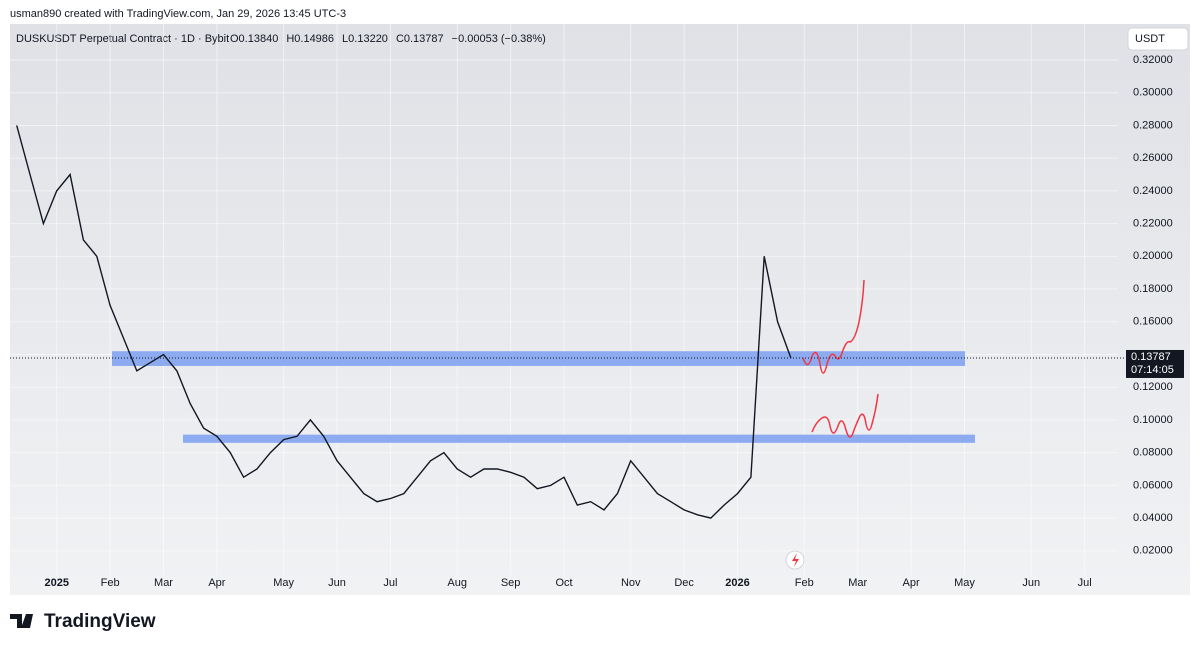  Describe the element at coordinates (122, 39) in the screenshot. I see `symbol-title: DUSKUSDT Perpetual Contract · 1D · Bybit` at that location.